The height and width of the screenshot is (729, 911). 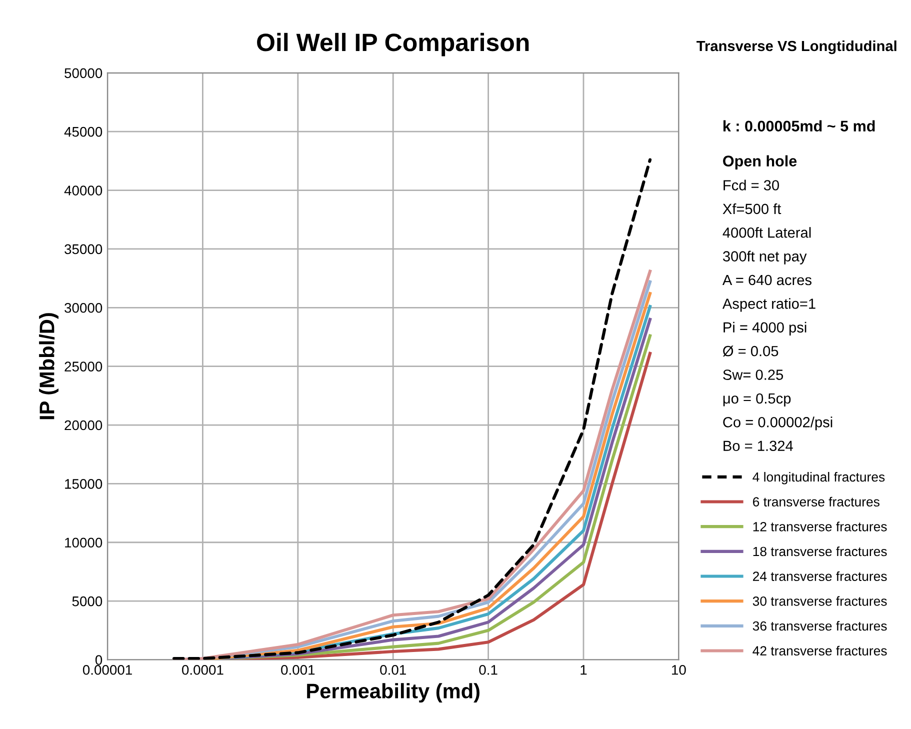 I want to click on y-tick-label: 20000, so click(x=83, y=425).